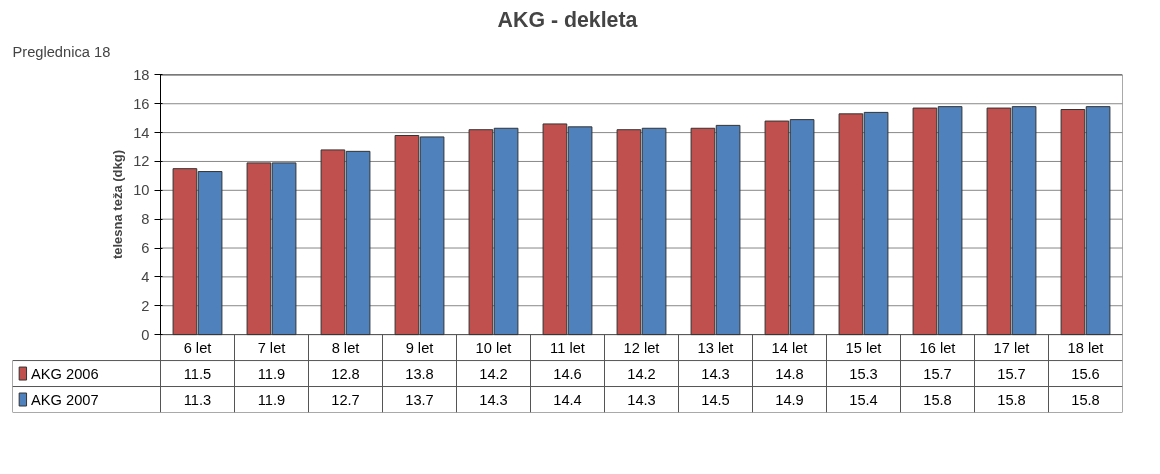 Image resolution: width=1160 pixels, height=474 pixels. What do you see at coordinates (145, 305) in the screenshot?
I see `y-tick-label: 2` at bounding box center [145, 305].